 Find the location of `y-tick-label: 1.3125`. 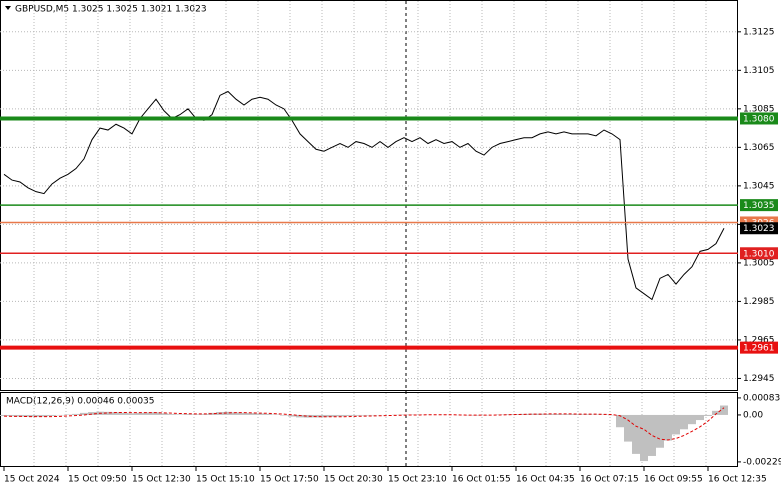

y-tick-label: 1.3125 is located at coordinates (759, 32).